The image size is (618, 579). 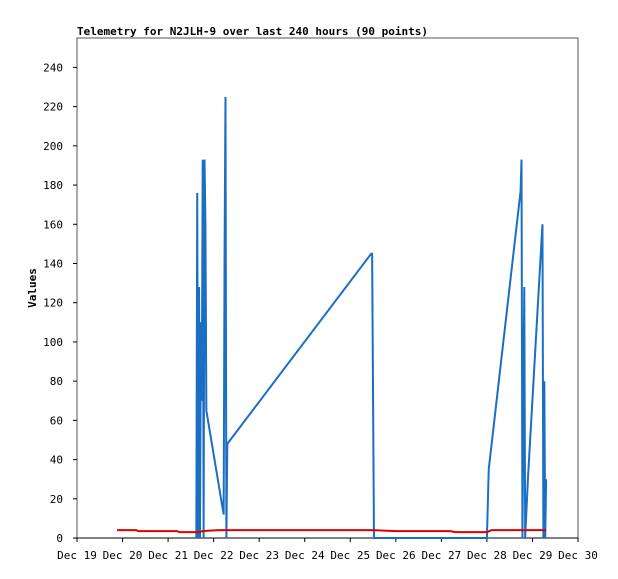 I want to click on y-axis-label: Values, so click(x=32, y=288).